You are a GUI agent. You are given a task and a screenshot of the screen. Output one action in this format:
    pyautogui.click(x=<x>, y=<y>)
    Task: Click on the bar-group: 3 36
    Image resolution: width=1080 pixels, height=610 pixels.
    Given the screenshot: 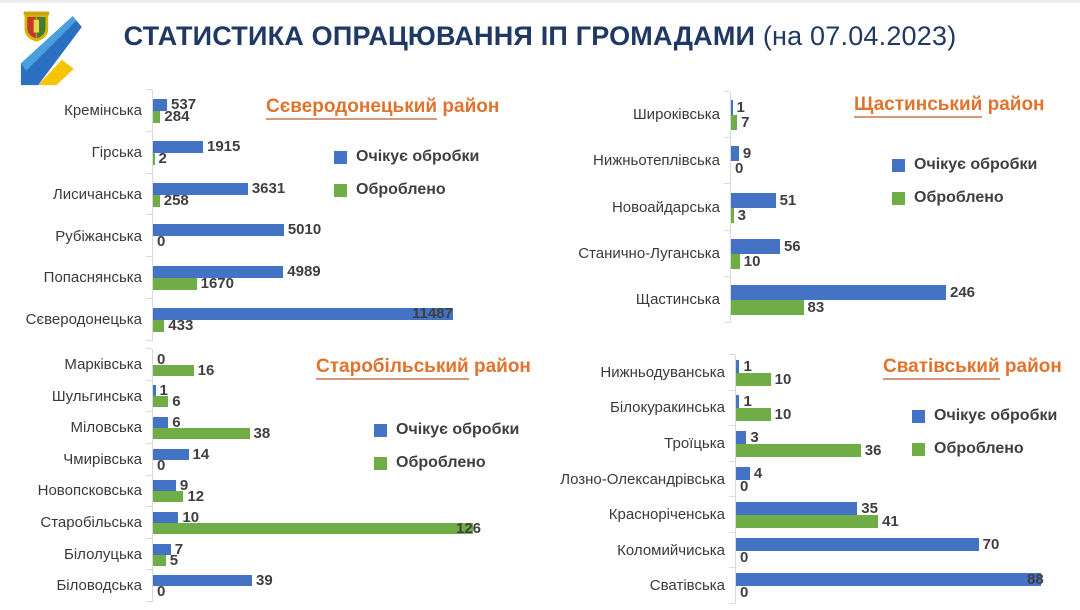 What is the action you would take?
    pyautogui.click(x=904, y=443)
    